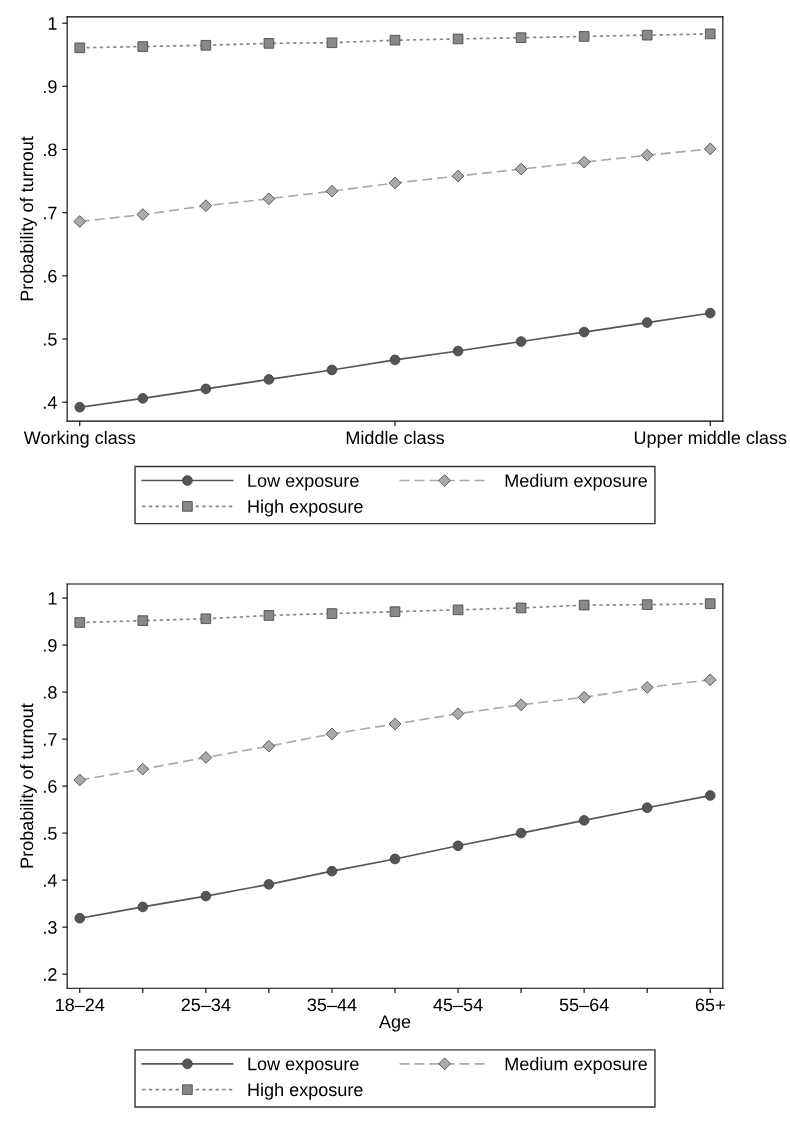  Describe the element at coordinates (79, 439) in the screenshot. I see `x-tick-label: Working class` at that location.